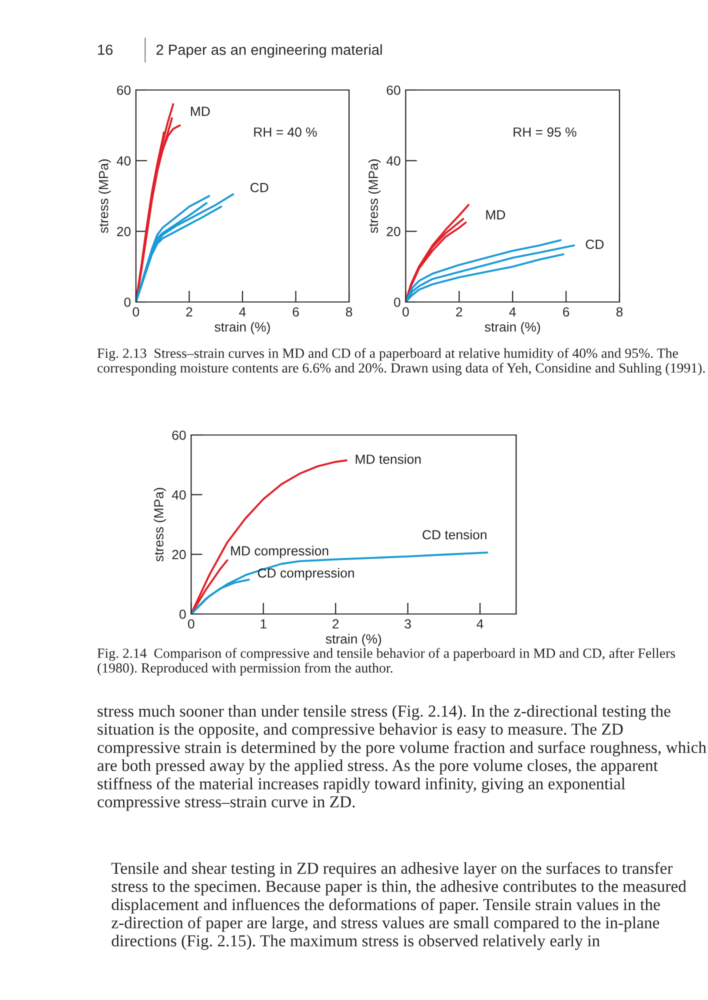 Image resolution: width=708 pixels, height=1000 pixels. Describe the element at coordinates (105, 49) in the screenshot. I see `text: 16` at that location.